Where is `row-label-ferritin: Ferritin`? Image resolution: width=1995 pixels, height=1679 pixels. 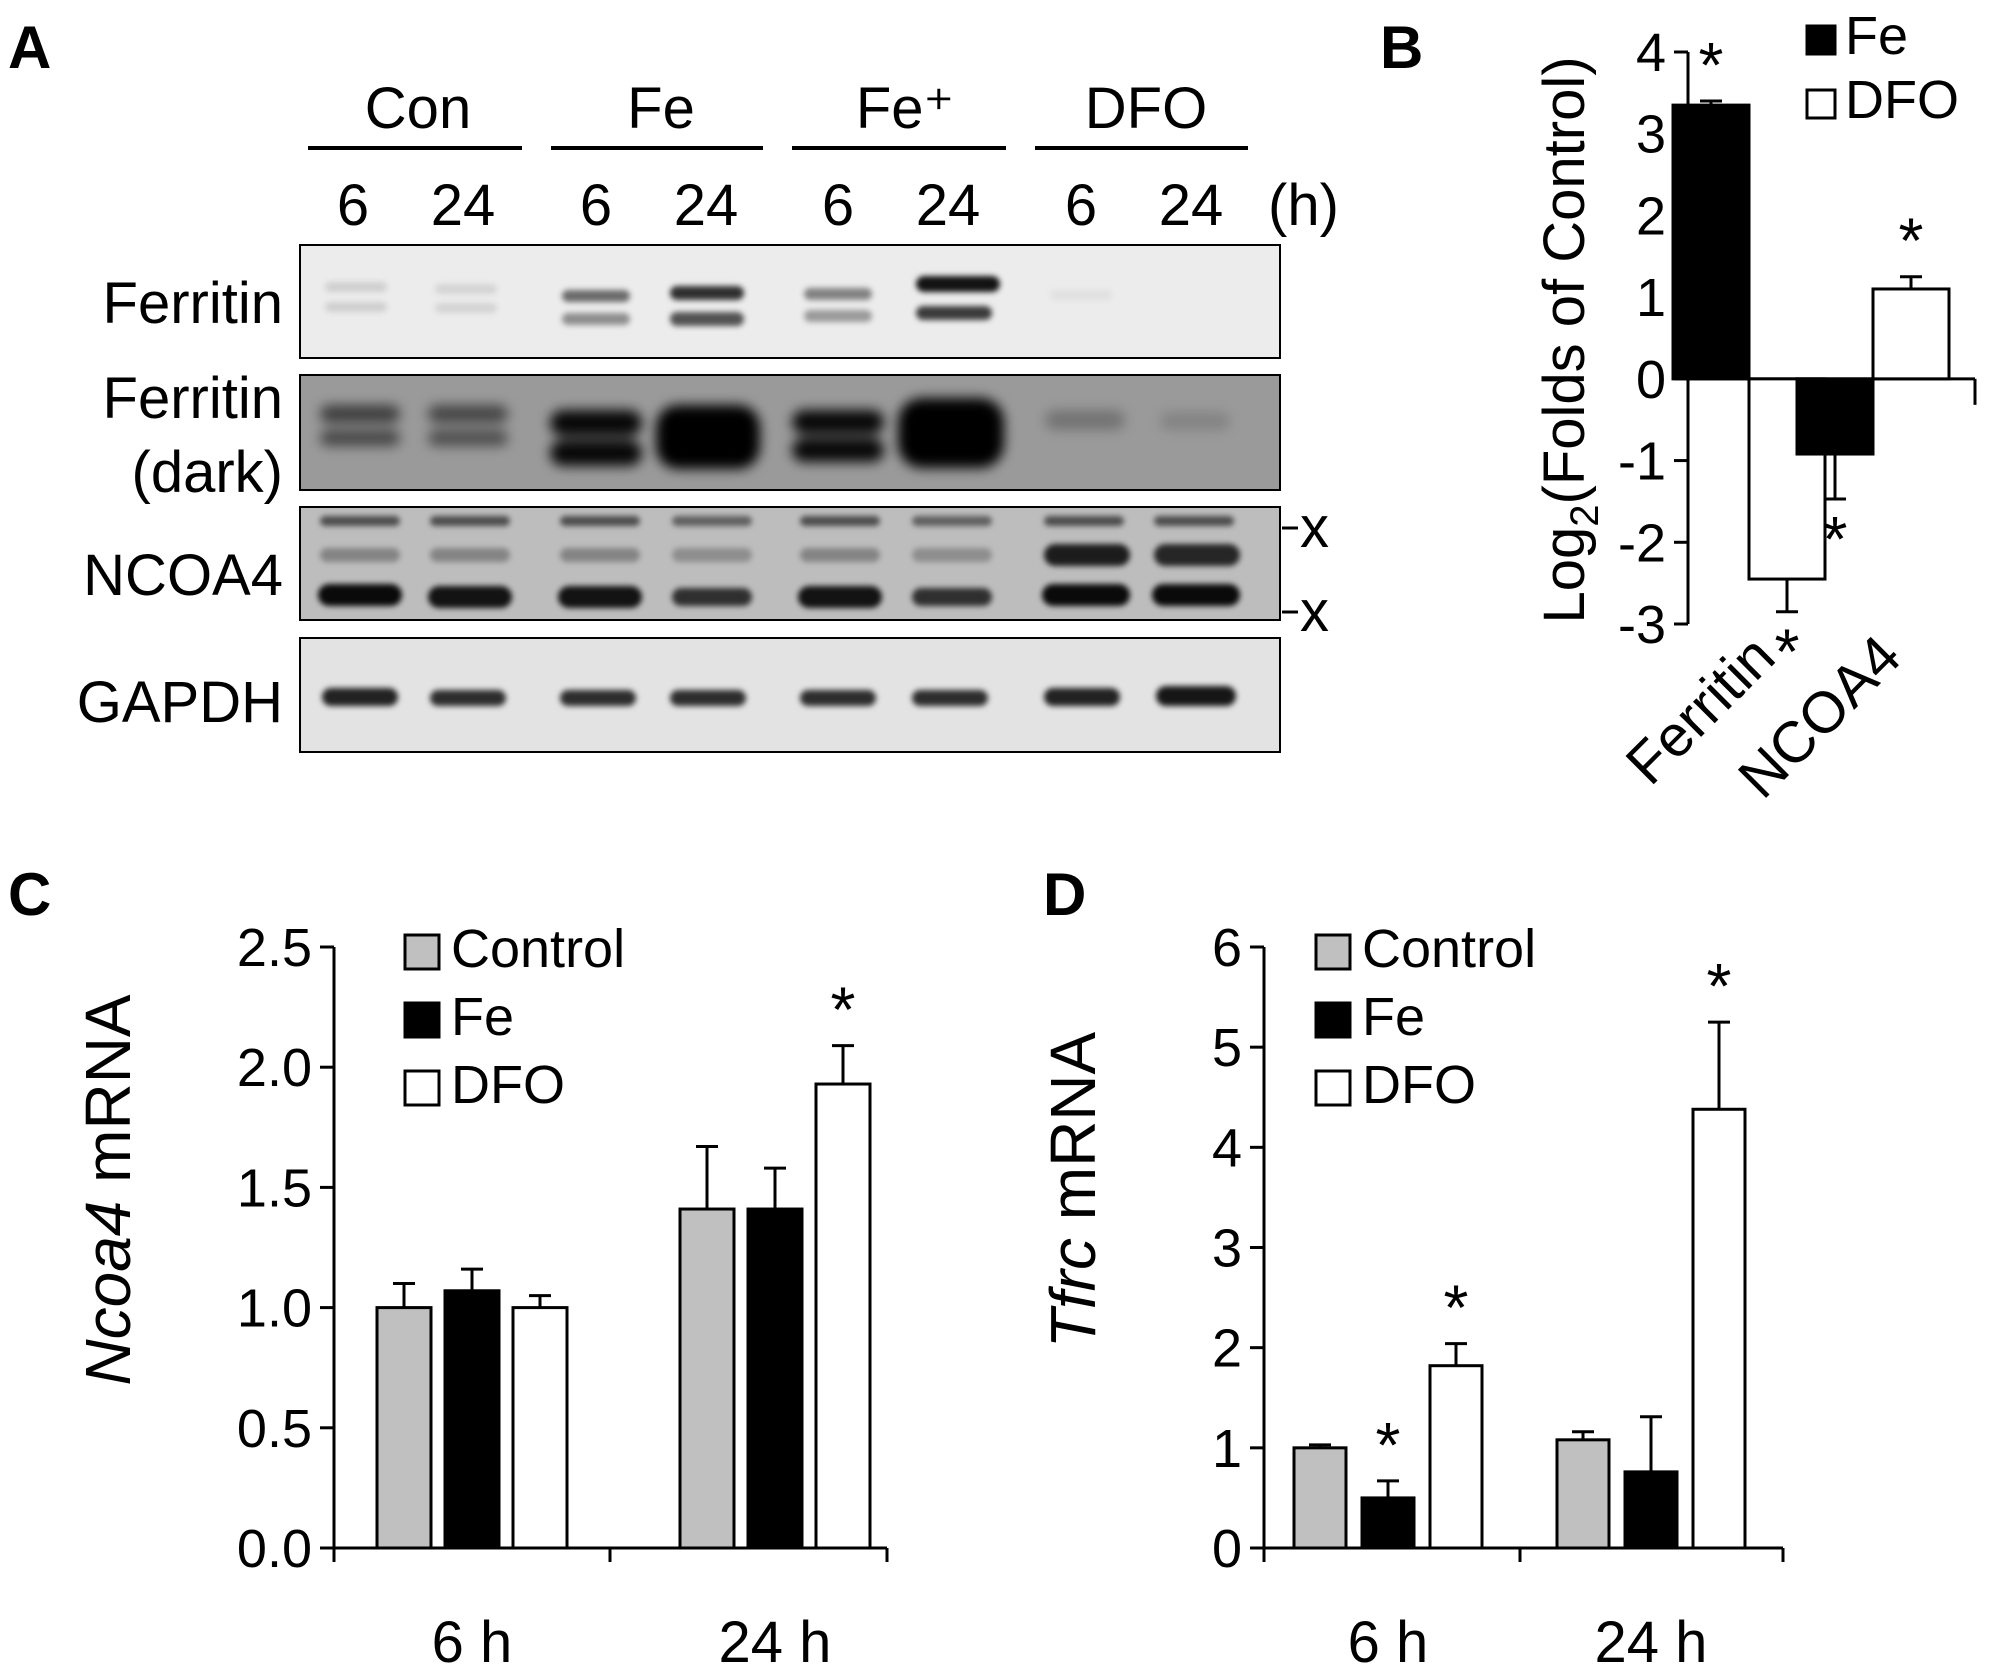
row-label-ferritin: Ferritin is located at coordinates (193, 303).